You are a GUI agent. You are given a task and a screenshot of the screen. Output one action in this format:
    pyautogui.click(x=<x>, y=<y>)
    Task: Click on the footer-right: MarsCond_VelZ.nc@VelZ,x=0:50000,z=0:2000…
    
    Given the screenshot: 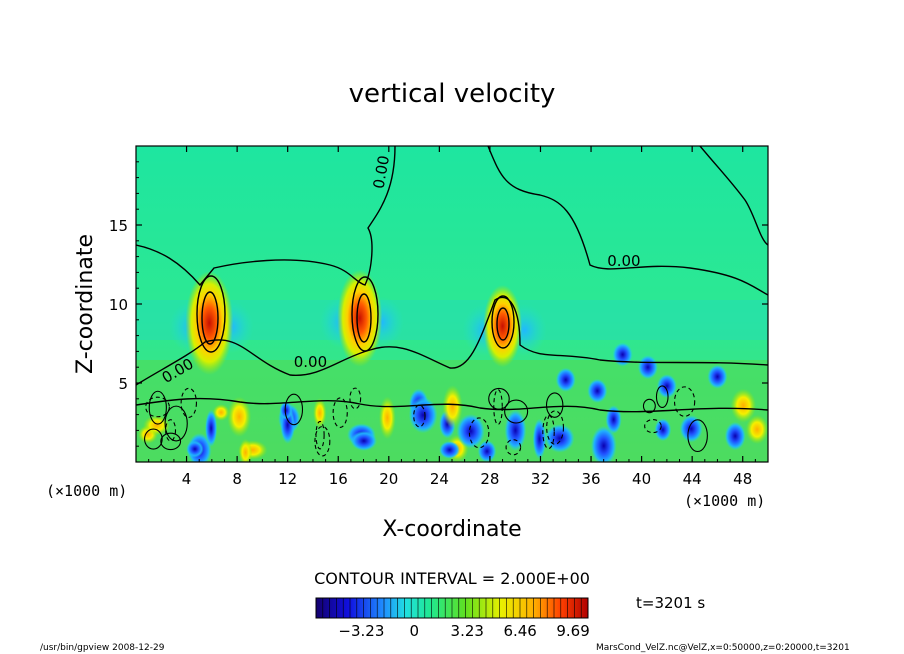 What is the action you would take?
    pyautogui.click(x=723, y=648)
    